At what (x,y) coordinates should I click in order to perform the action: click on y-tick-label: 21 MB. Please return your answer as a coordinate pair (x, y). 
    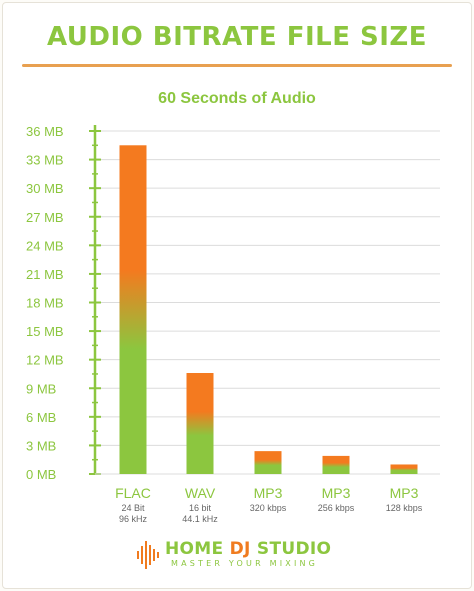
    Looking at the image, I should click on (45, 274).